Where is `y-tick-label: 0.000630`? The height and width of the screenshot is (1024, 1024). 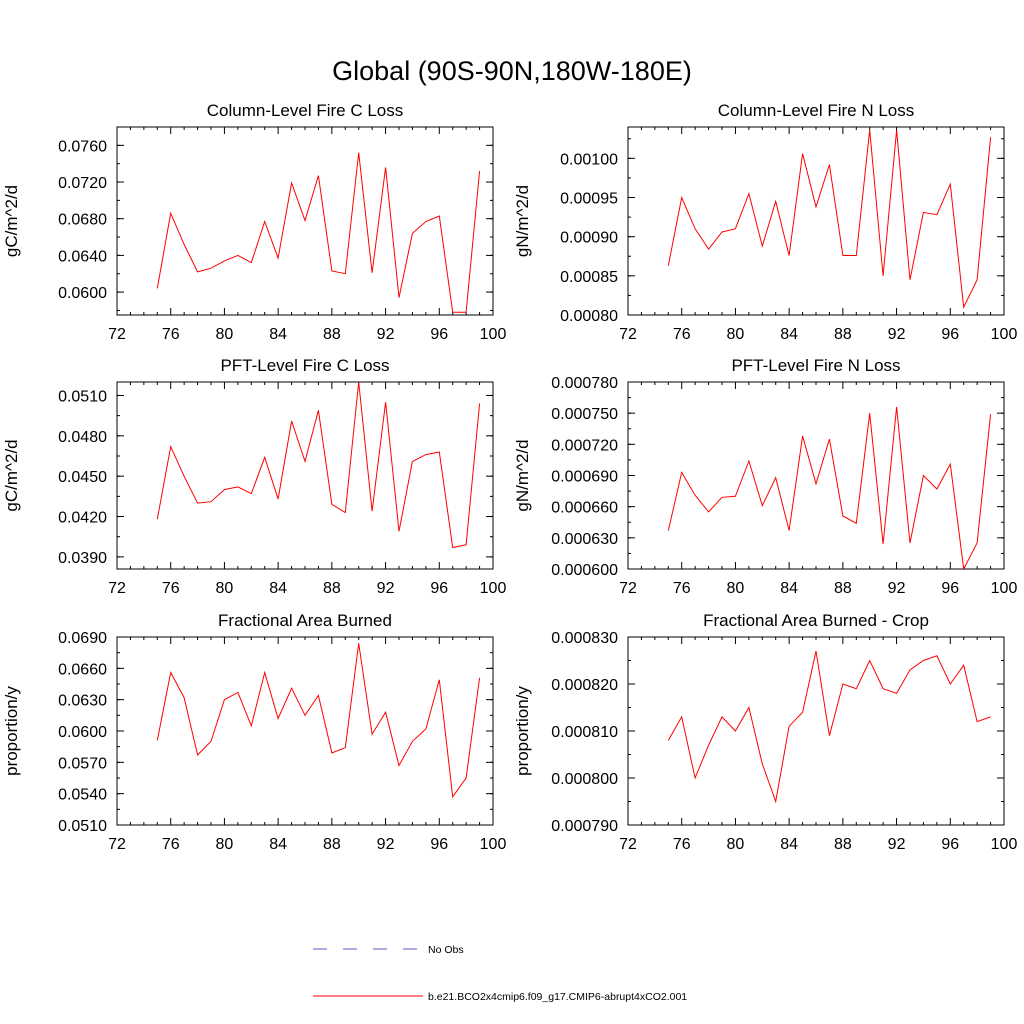 y-tick-label: 0.000630 is located at coordinates (584, 539).